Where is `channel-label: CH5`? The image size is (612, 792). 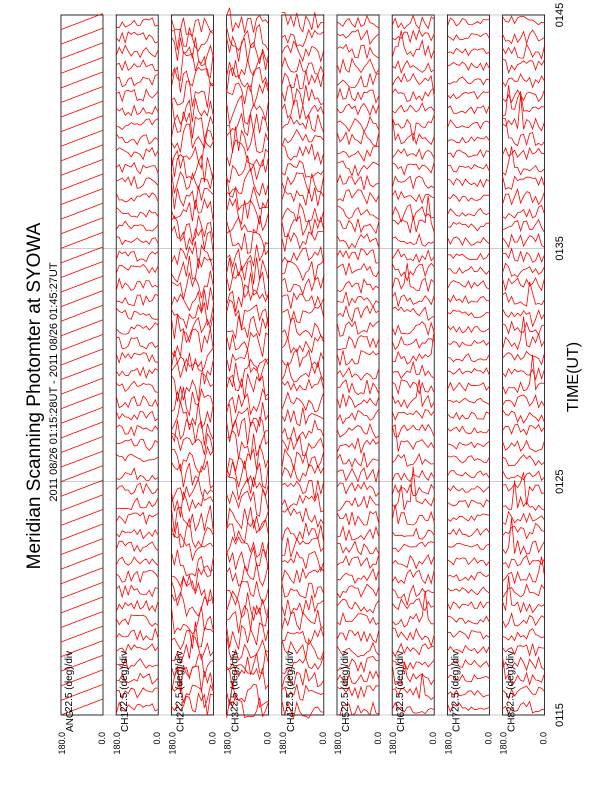
channel-label: CH5 is located at coordinates (346, 722).